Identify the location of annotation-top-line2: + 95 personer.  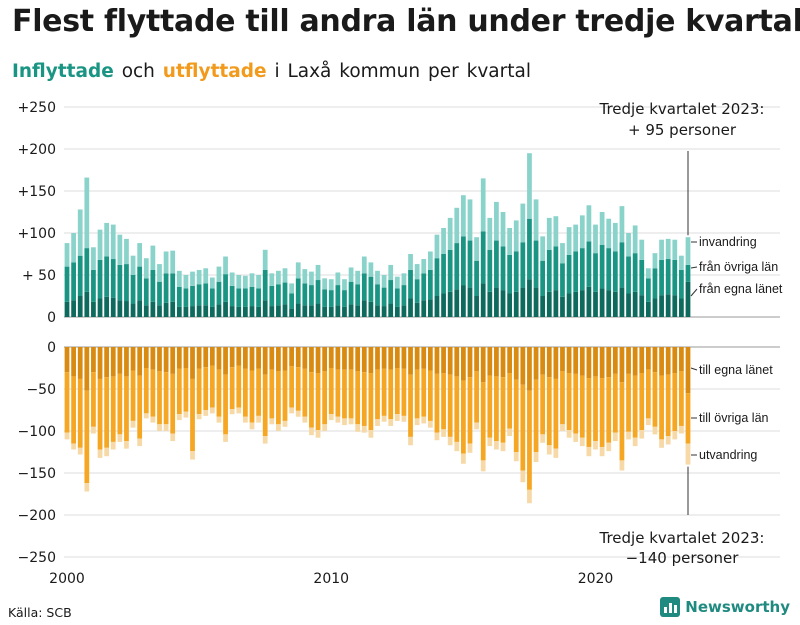
(682, 130).